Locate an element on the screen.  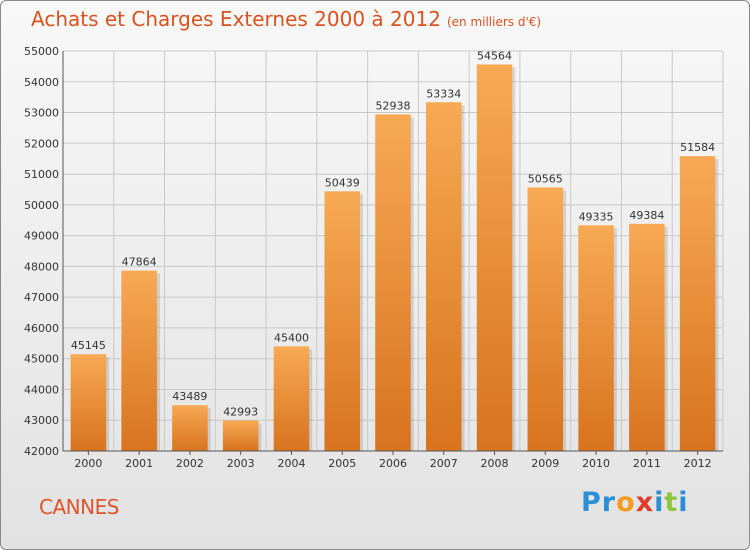
x-tick-label: 2007 is located at coordinates (444, 463).